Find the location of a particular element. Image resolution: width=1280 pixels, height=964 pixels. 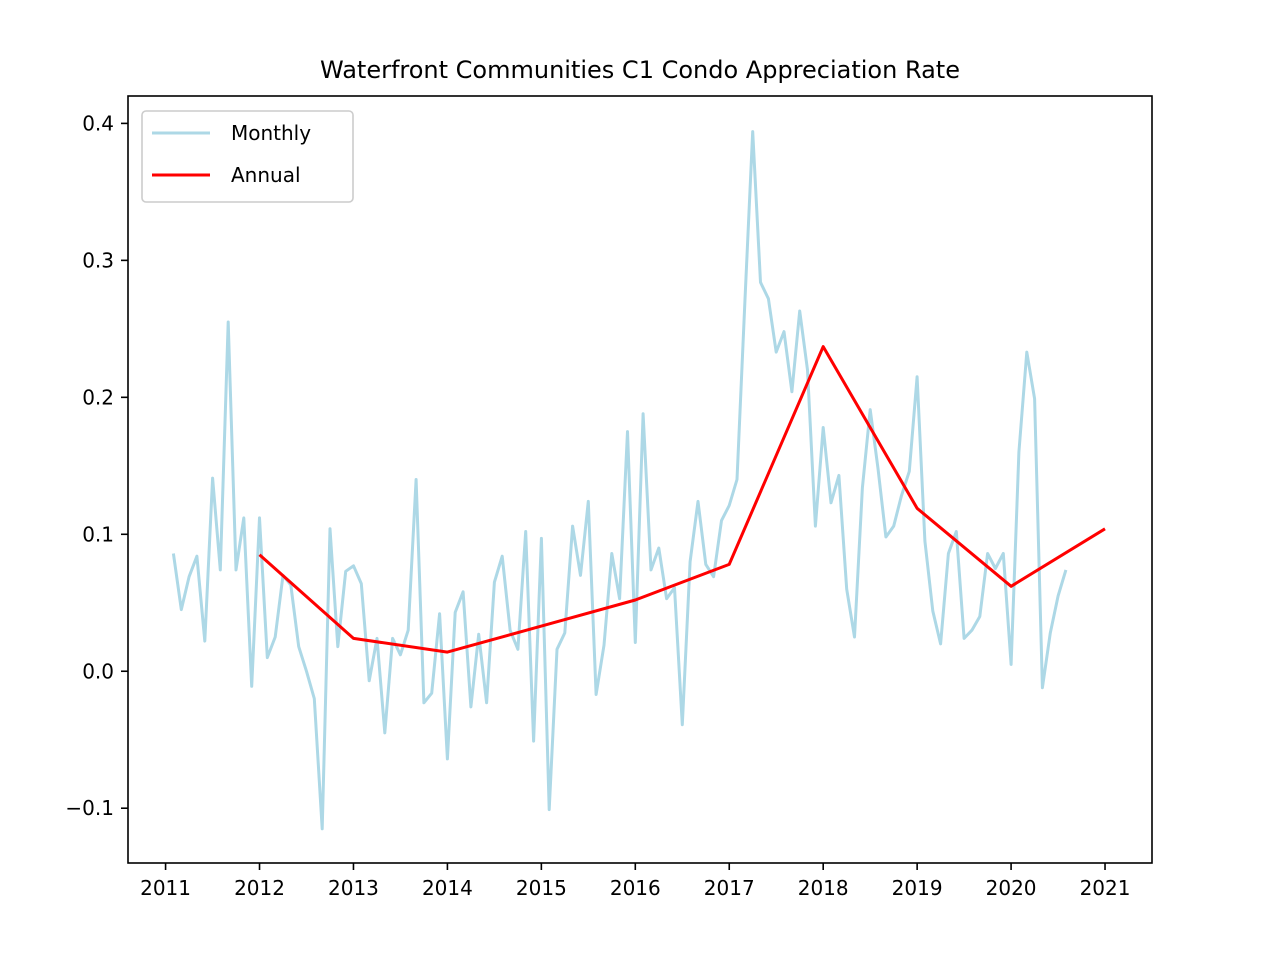

x-tick-label: 2018 is located at coordinates (823, 888).